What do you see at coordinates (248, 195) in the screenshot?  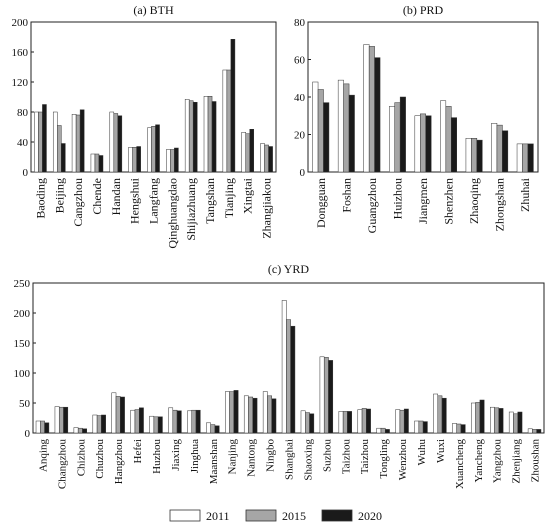 I see `category-label: Xingtai` at bounding box center [248, 195].